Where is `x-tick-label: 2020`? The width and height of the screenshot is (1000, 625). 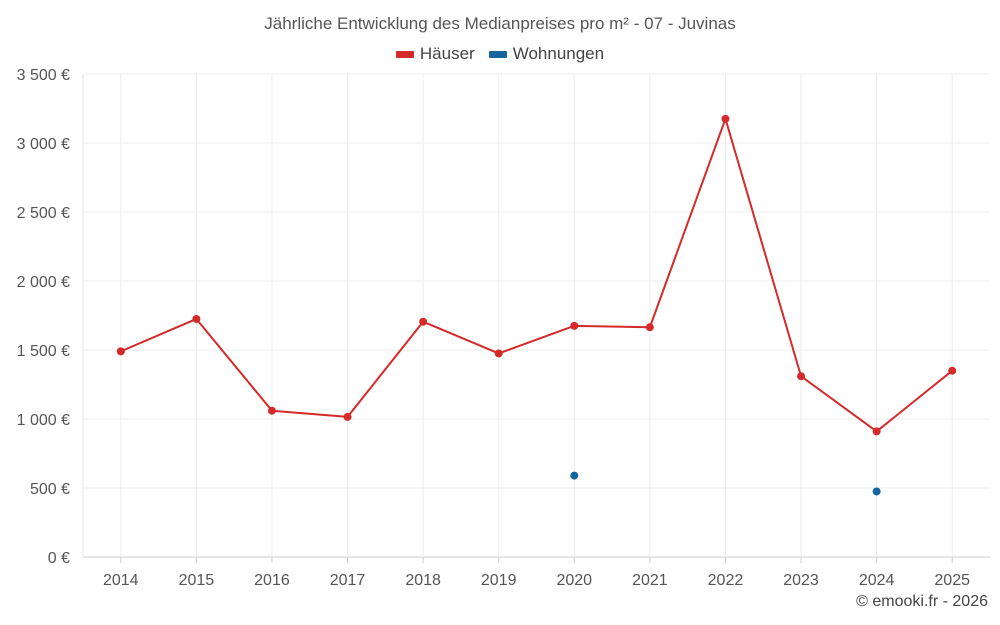 x-tick-label: 2020 is located at coordinates (574, 580).